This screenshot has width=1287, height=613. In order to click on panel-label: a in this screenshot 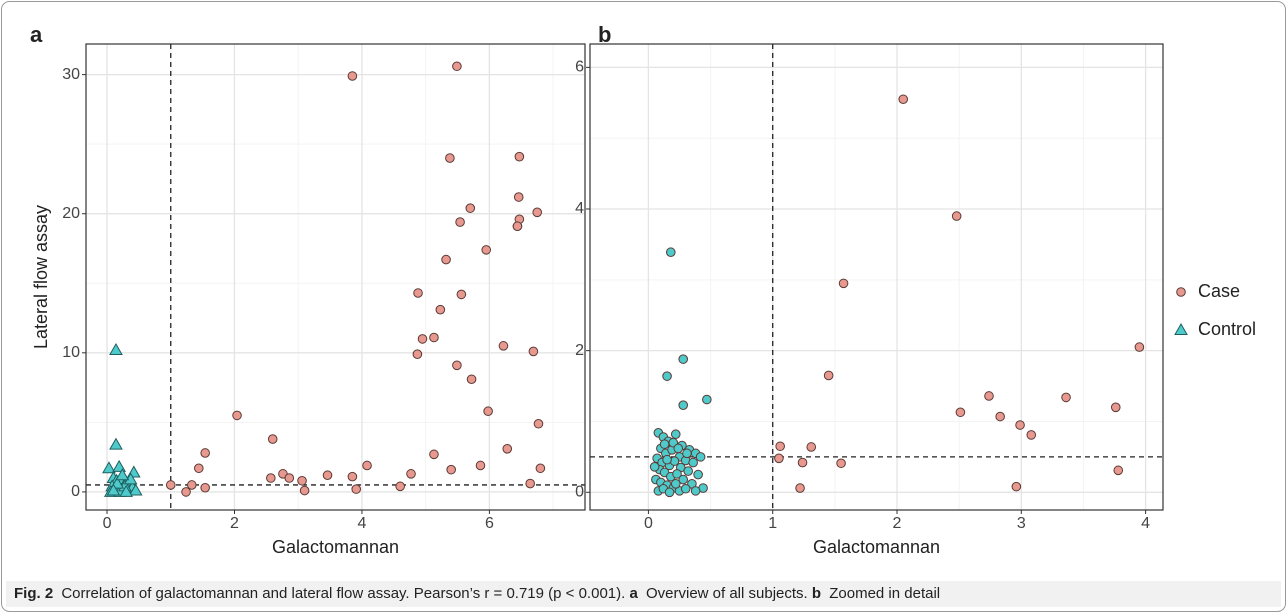, I will do `click(36, 34)`.